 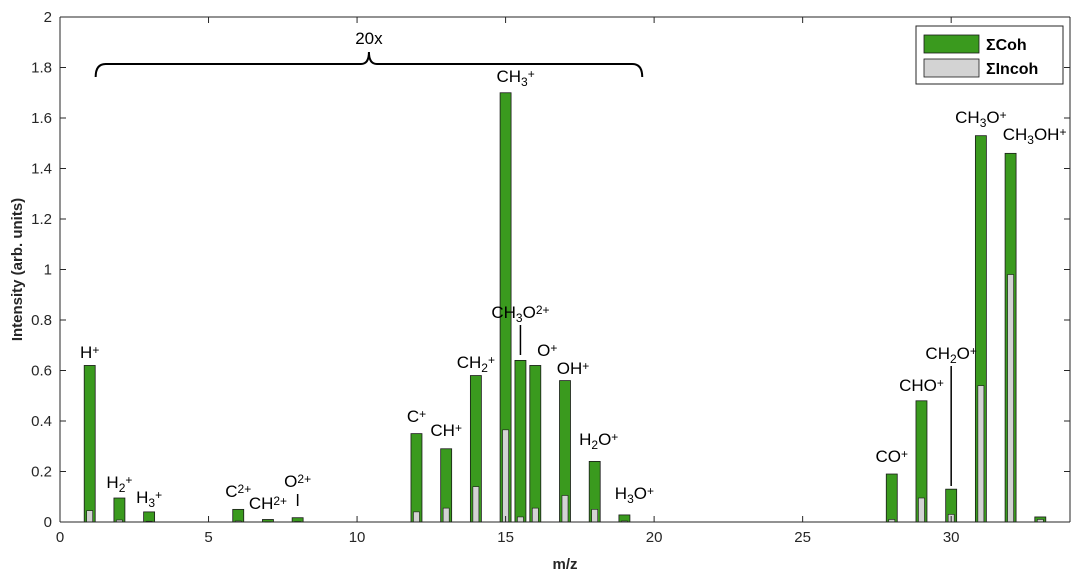 What do you see at coordinates (369, 64) in the screenshot?
I see `bracket-line` at bounding box center [369, 64].